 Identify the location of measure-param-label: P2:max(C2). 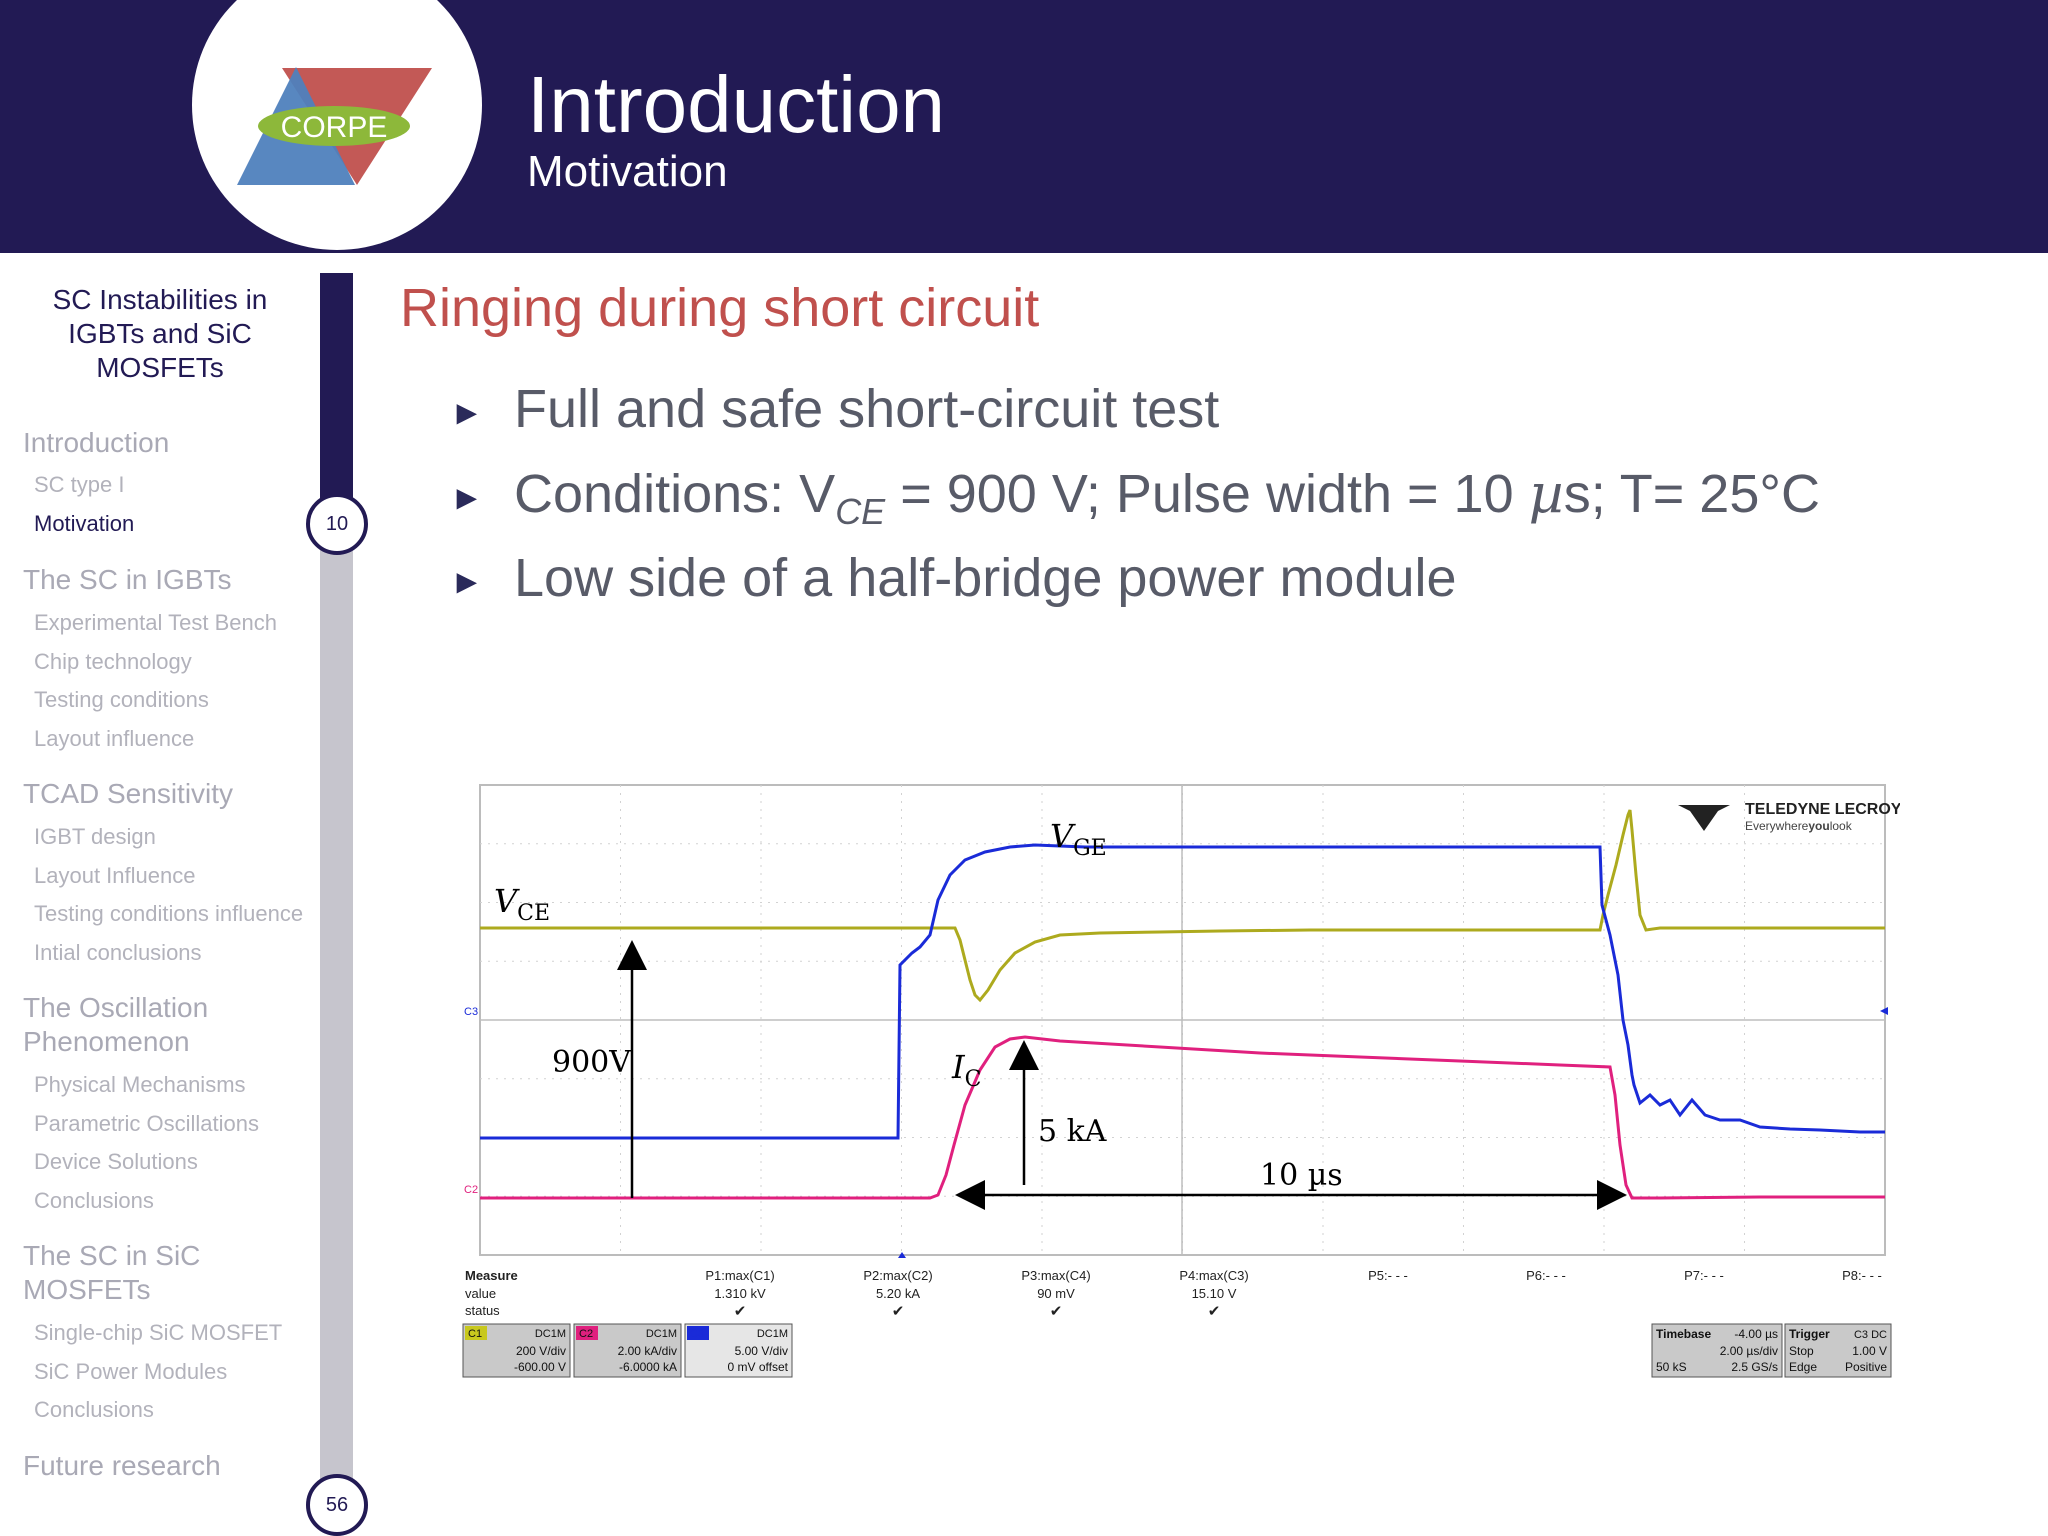
(897, 1275).